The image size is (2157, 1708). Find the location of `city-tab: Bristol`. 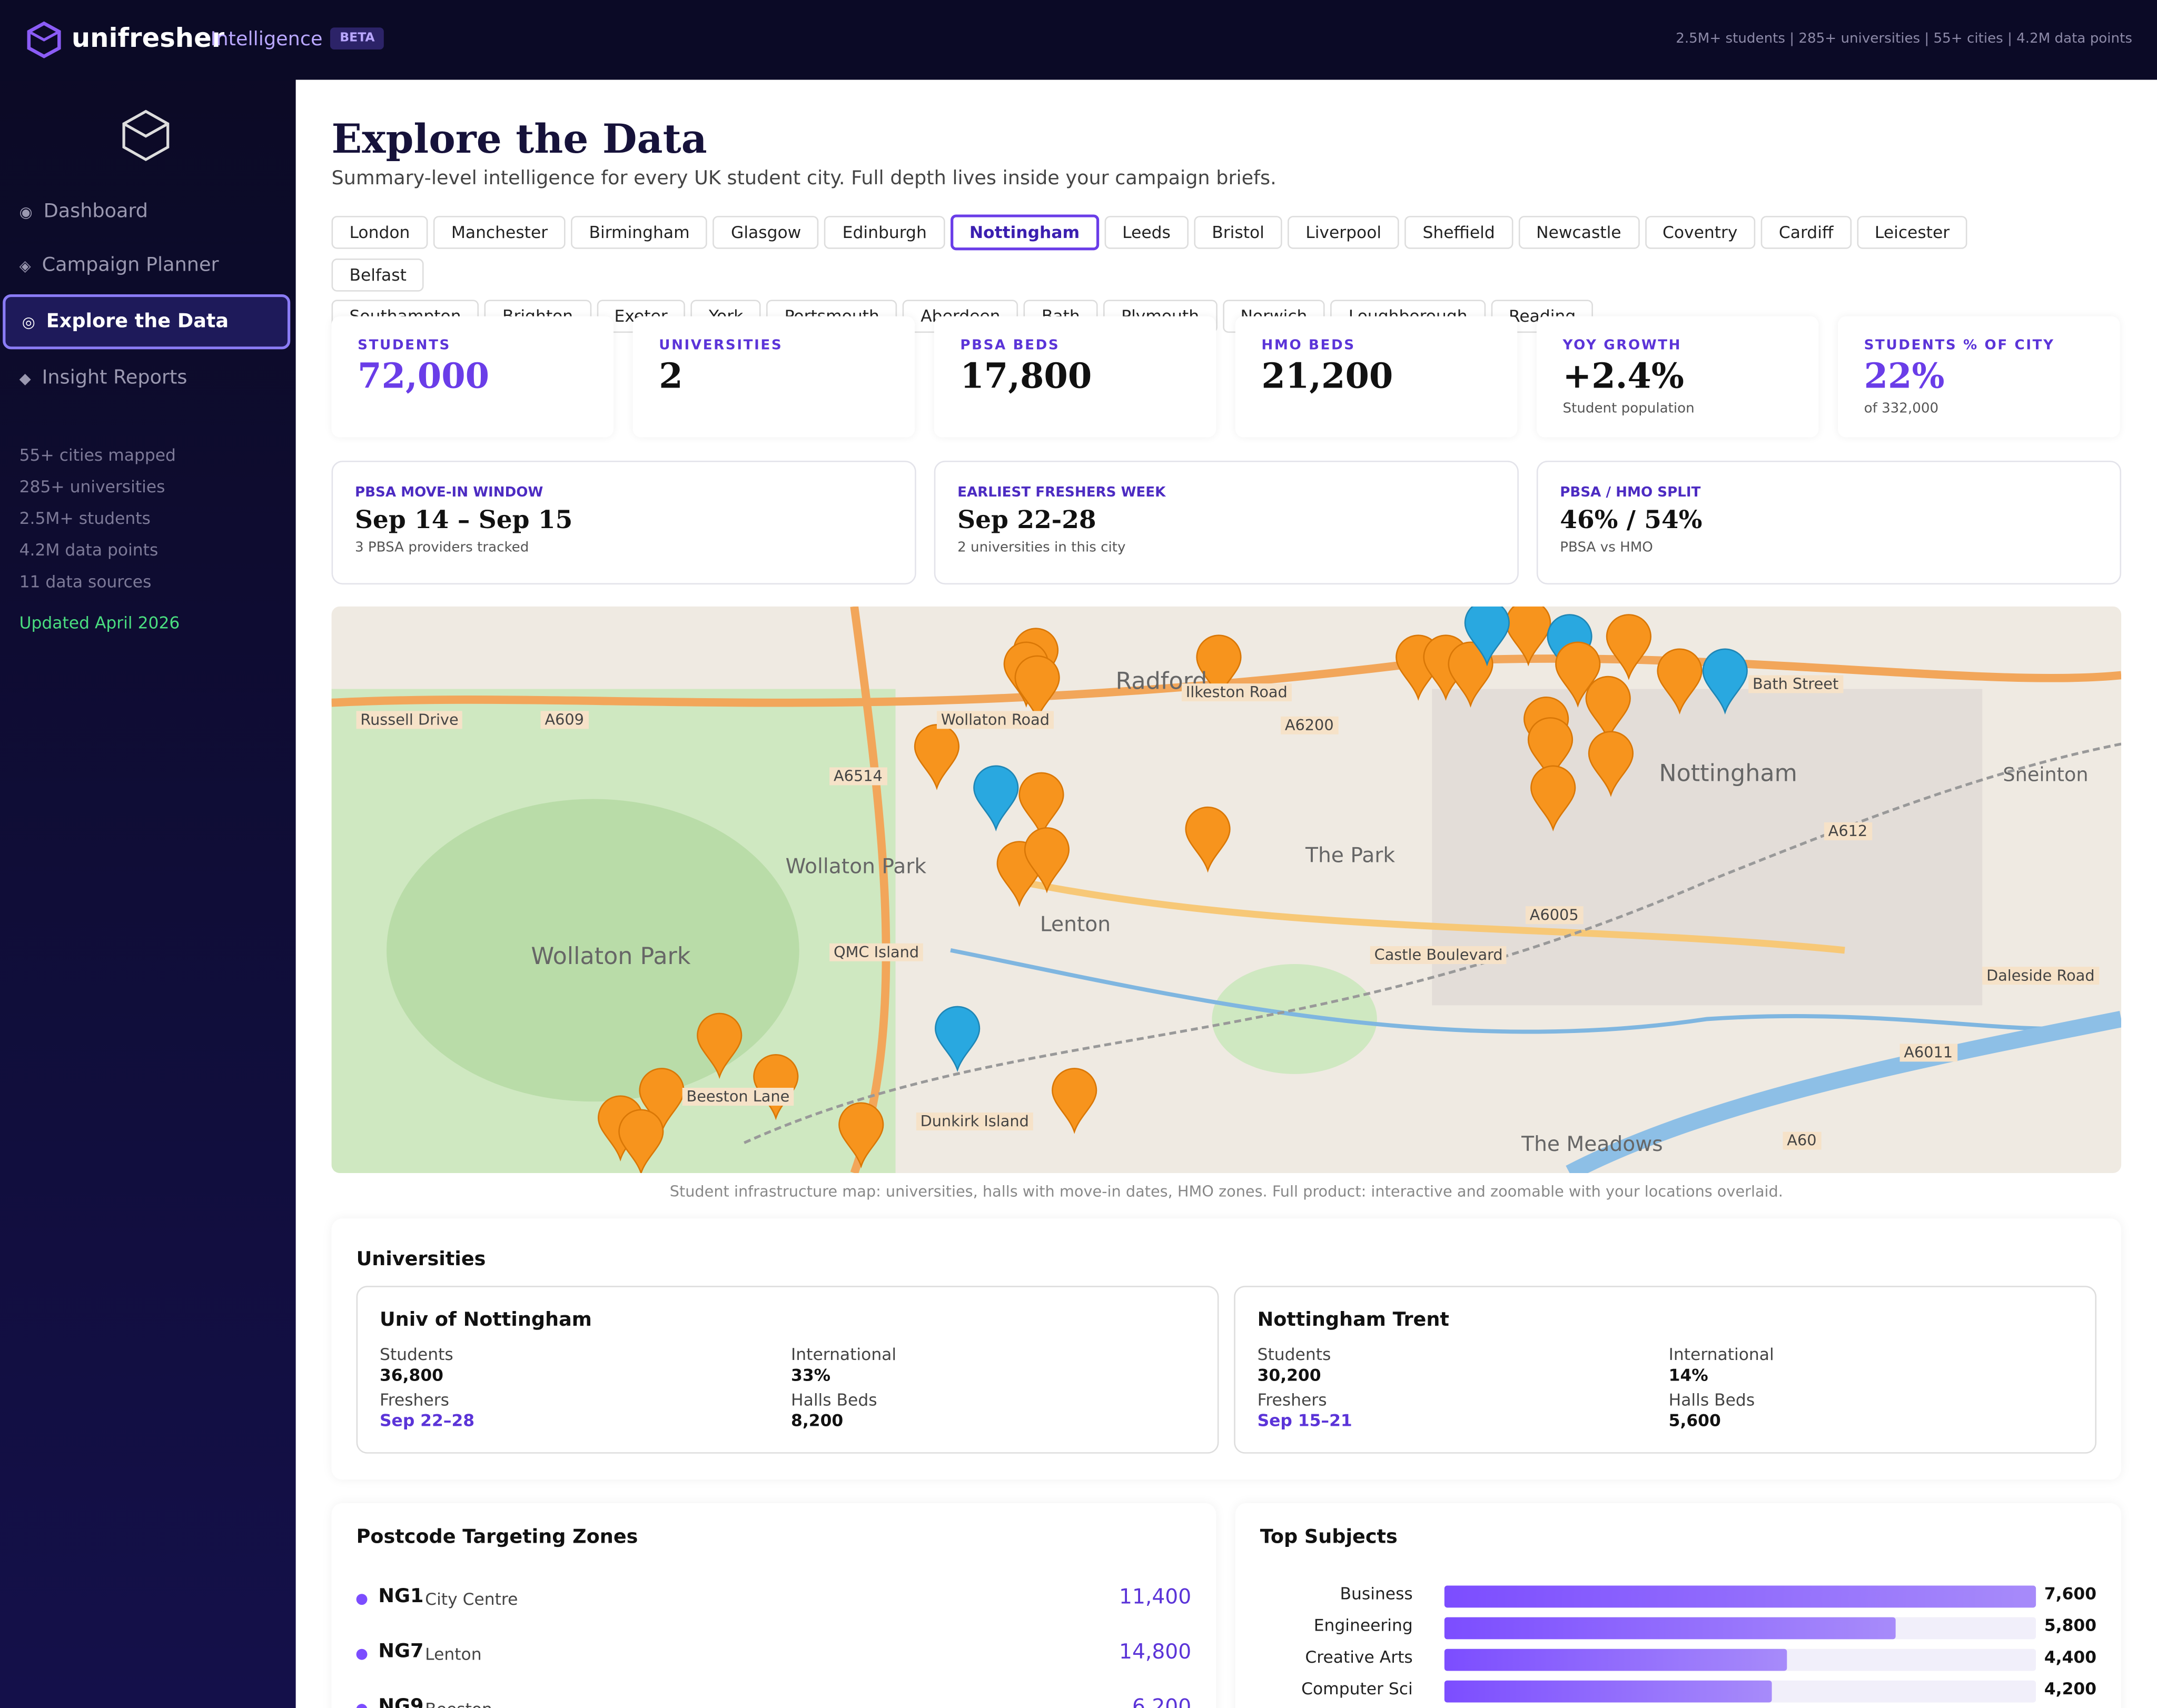

city-tab: Bristol is located at coordinates (1238, 233).